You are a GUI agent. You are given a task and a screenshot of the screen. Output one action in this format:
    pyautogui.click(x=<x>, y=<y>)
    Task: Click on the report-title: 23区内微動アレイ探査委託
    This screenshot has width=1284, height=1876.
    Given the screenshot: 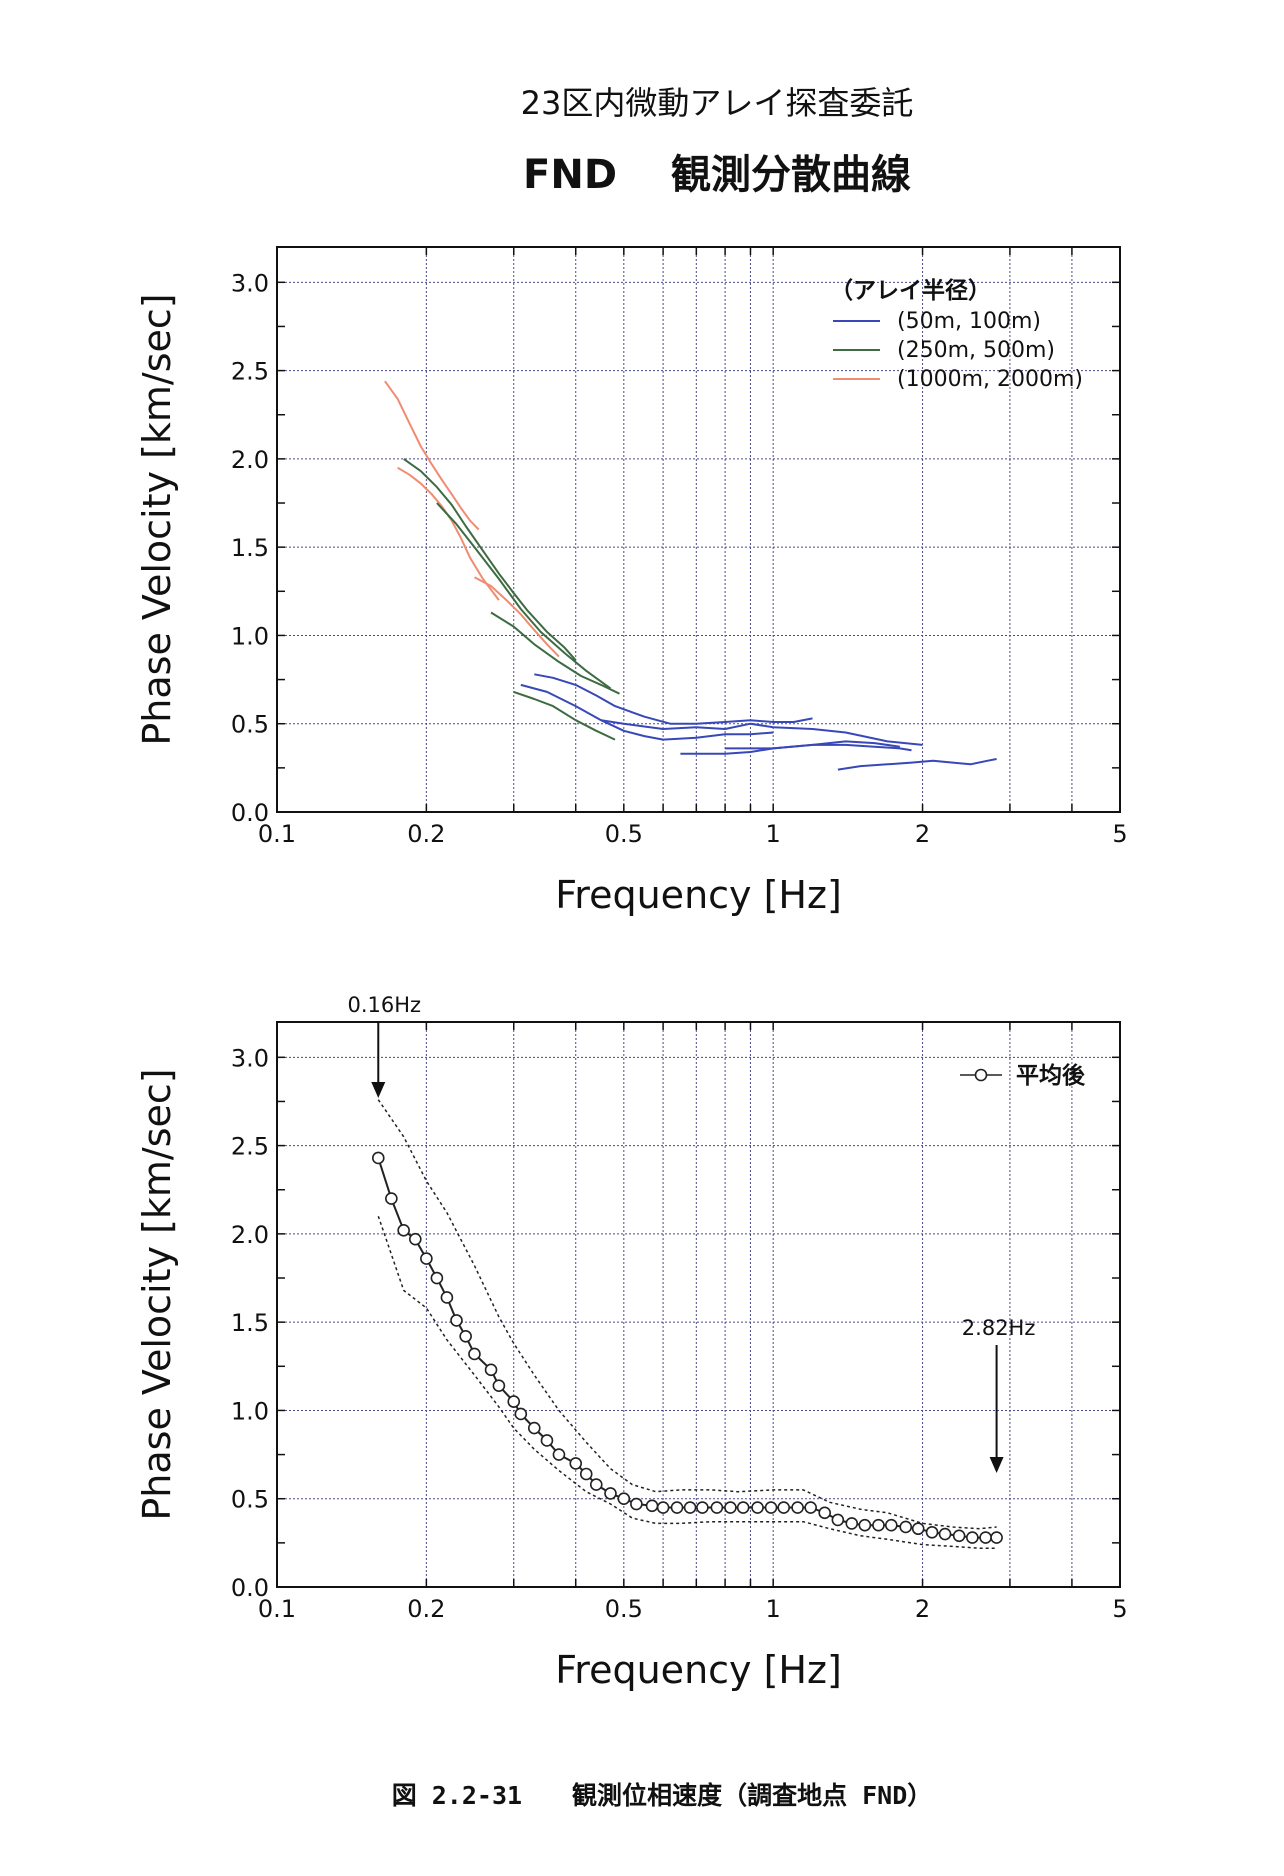 What is the action you would take?
    pyautogui.click(x=717, y=103)
    